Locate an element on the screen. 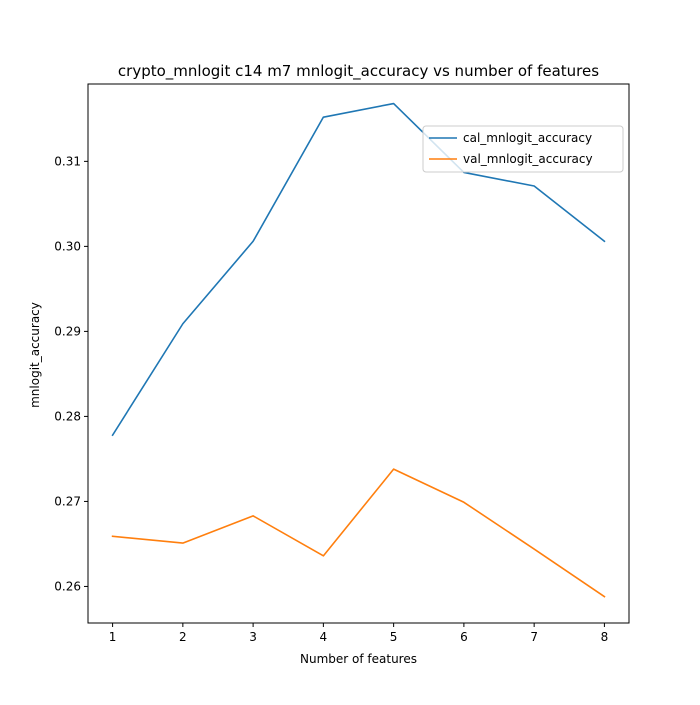 Image resolution: width=700 pixels, height=705 pixels. y-axis: 0.26 0.27 0.28 0.29 0.30 0.31 is located at coordinates (71, 373).